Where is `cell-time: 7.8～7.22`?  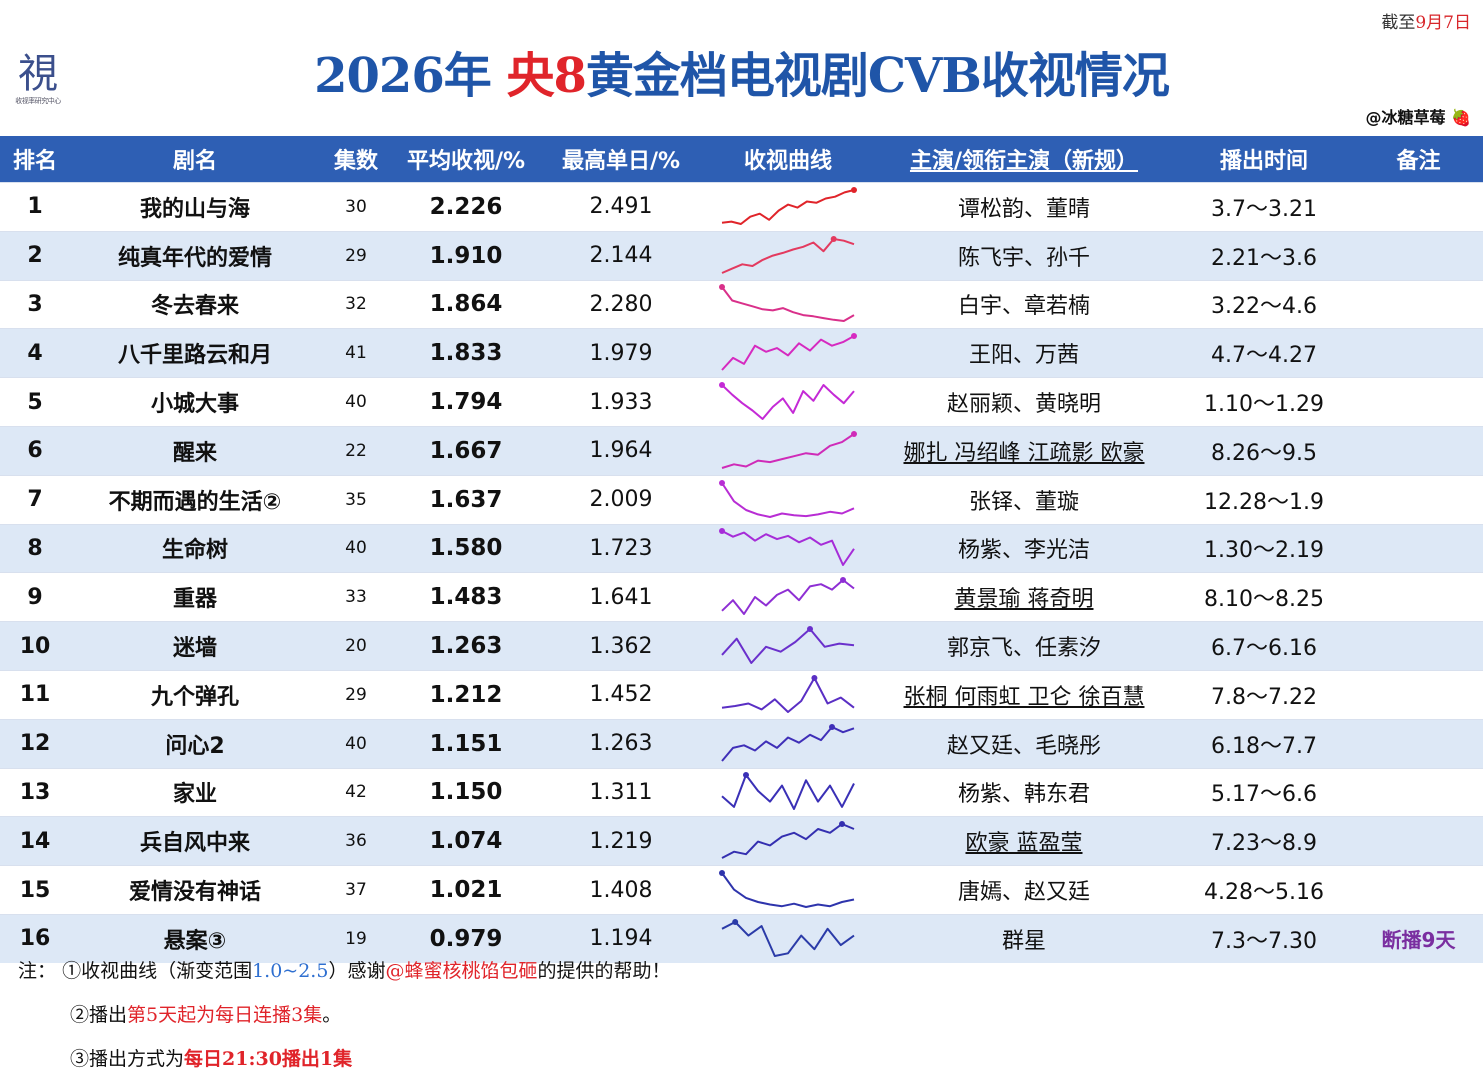
cell-time: 7.8～7.22 is located at coordinates (1264, 694).